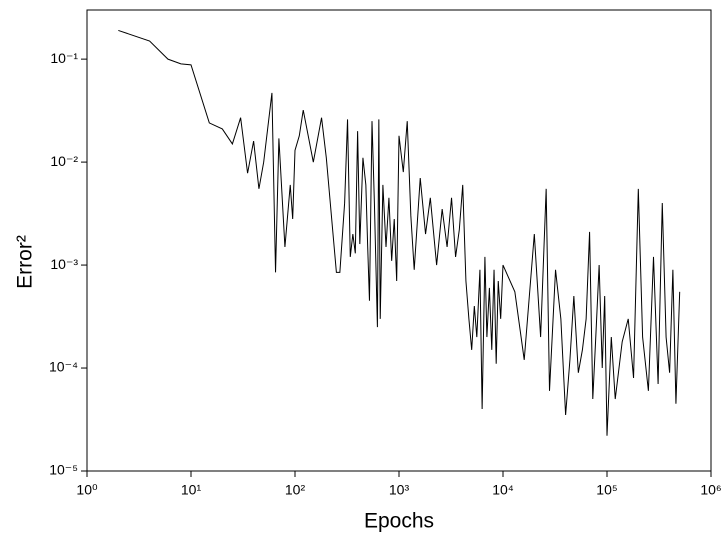  Describe the element at coordinates (64, 264) in the screenshot. I see `y-tick-label: 10⁻³` at that location.